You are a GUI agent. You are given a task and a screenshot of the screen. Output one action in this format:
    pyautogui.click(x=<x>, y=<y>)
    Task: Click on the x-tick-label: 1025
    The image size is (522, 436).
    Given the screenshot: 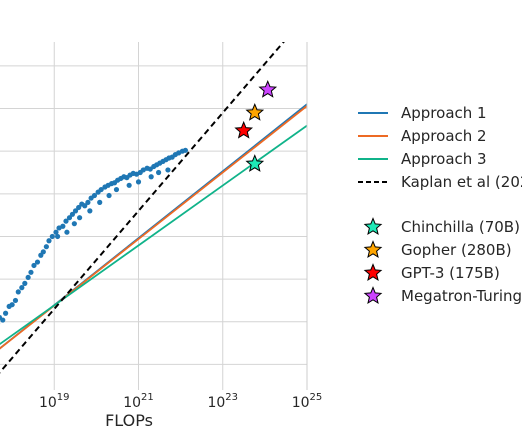 What is the action you would take?
    pyautogui.click(x=307, y=401)
    